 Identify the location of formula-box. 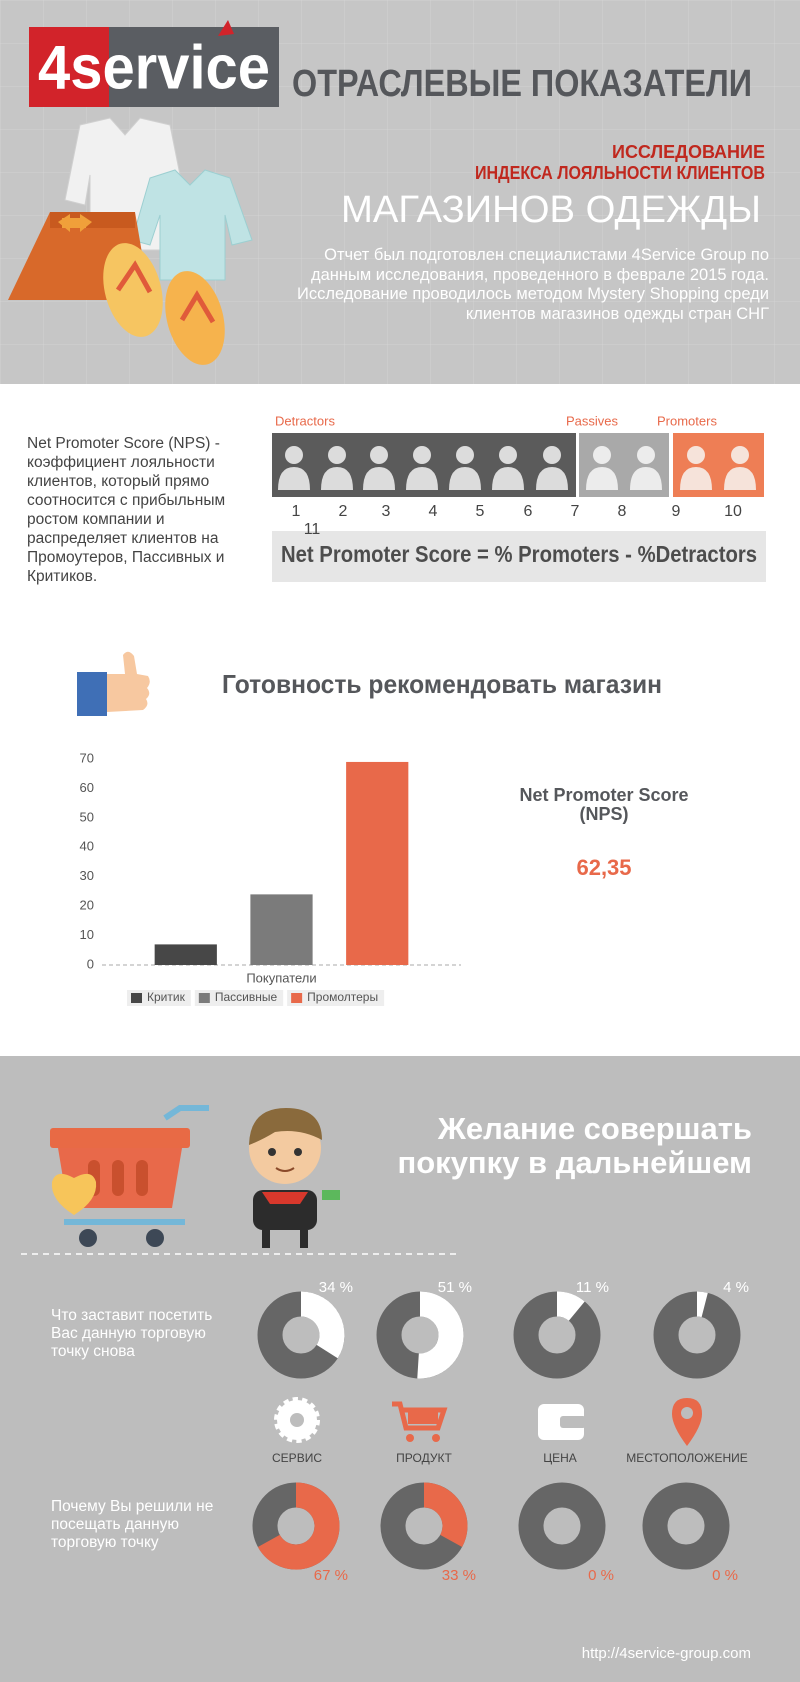
(519, 556).